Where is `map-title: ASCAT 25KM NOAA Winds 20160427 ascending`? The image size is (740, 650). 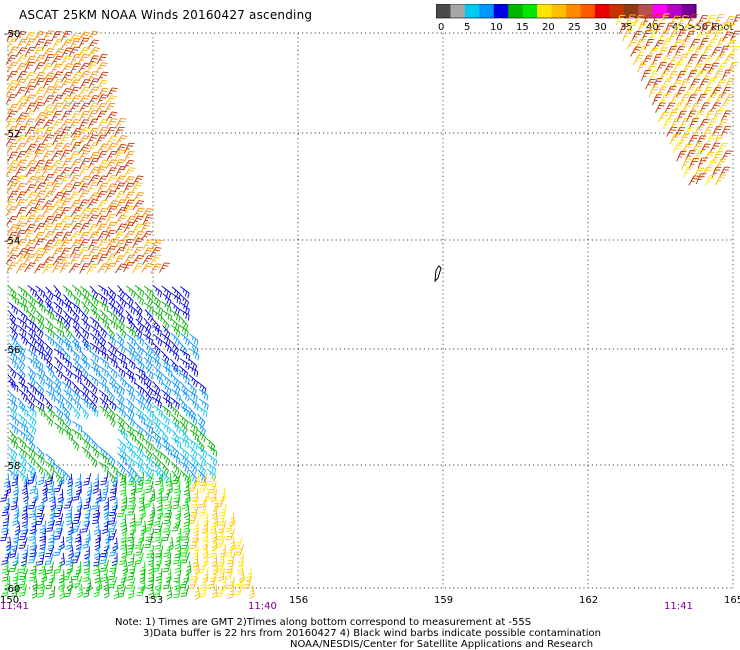
map-title: ASCAT 25KM NOAA Winds 20160427 ascending is located at coordinates (166, 15).